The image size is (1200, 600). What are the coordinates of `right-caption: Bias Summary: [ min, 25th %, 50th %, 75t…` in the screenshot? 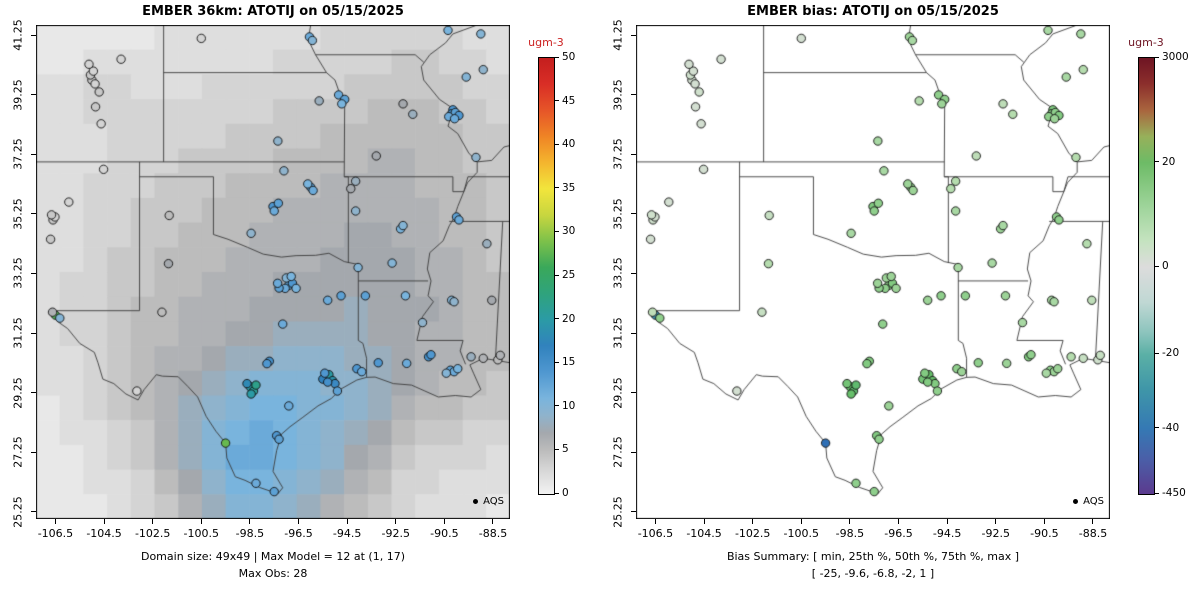 It's located at (873, 565).